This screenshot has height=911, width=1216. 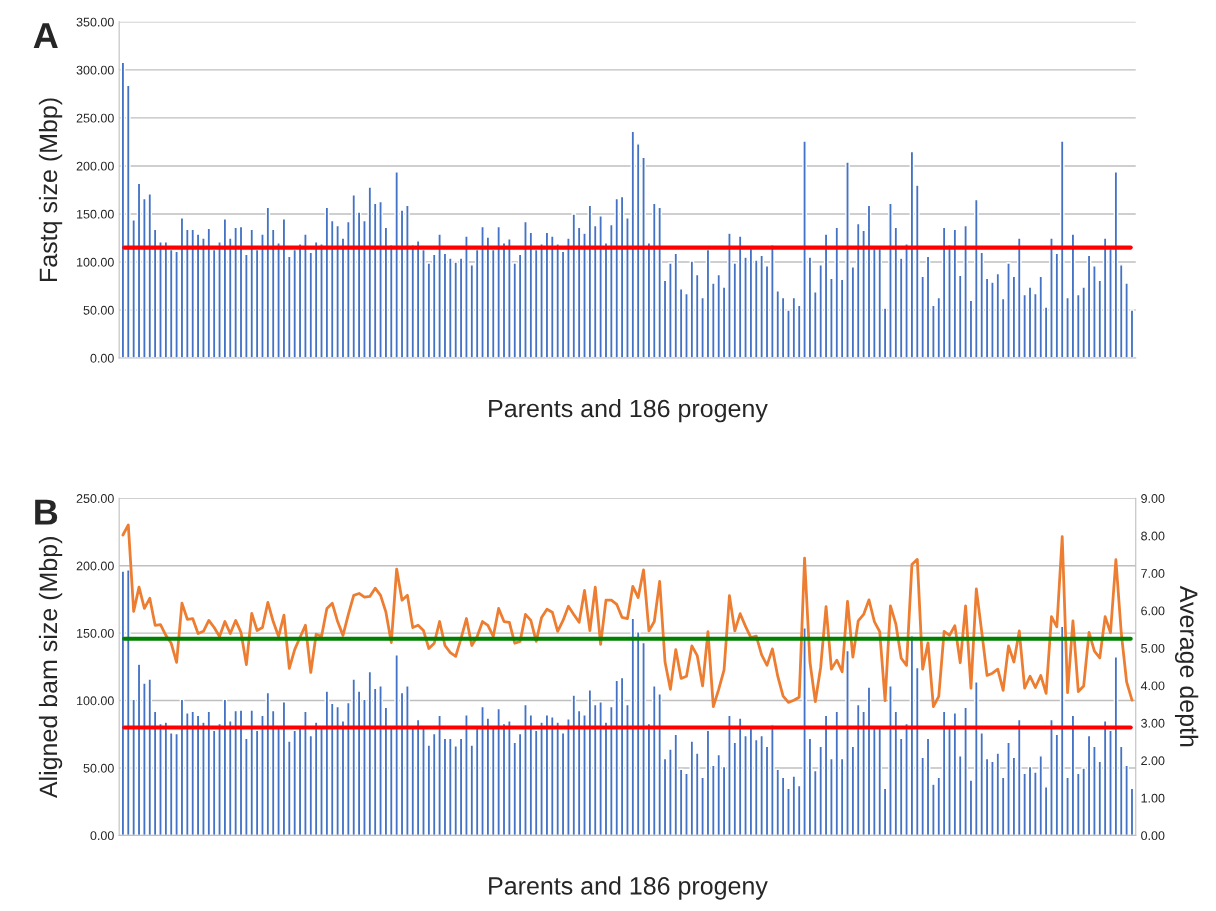 I want to click on y2-tick-label: 8.00, so click(x=1153, y=536).